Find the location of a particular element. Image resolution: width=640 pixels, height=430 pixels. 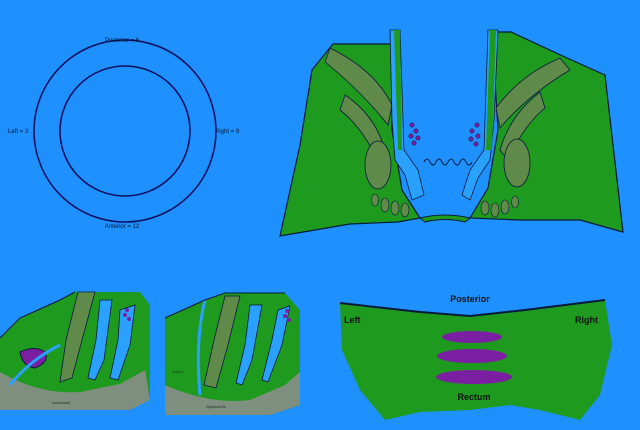

ischioanal-fistula-tract is located at coordinates (34, 364).